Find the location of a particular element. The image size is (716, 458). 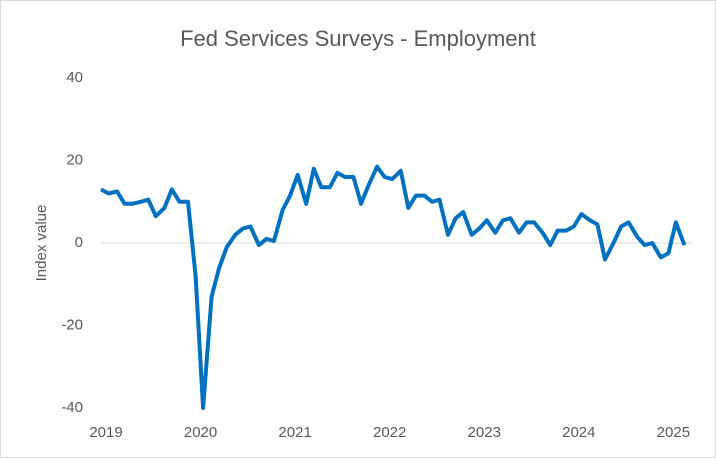

chart-title: Fed Services Surveys - Employment is located at coordinates (358, 38).